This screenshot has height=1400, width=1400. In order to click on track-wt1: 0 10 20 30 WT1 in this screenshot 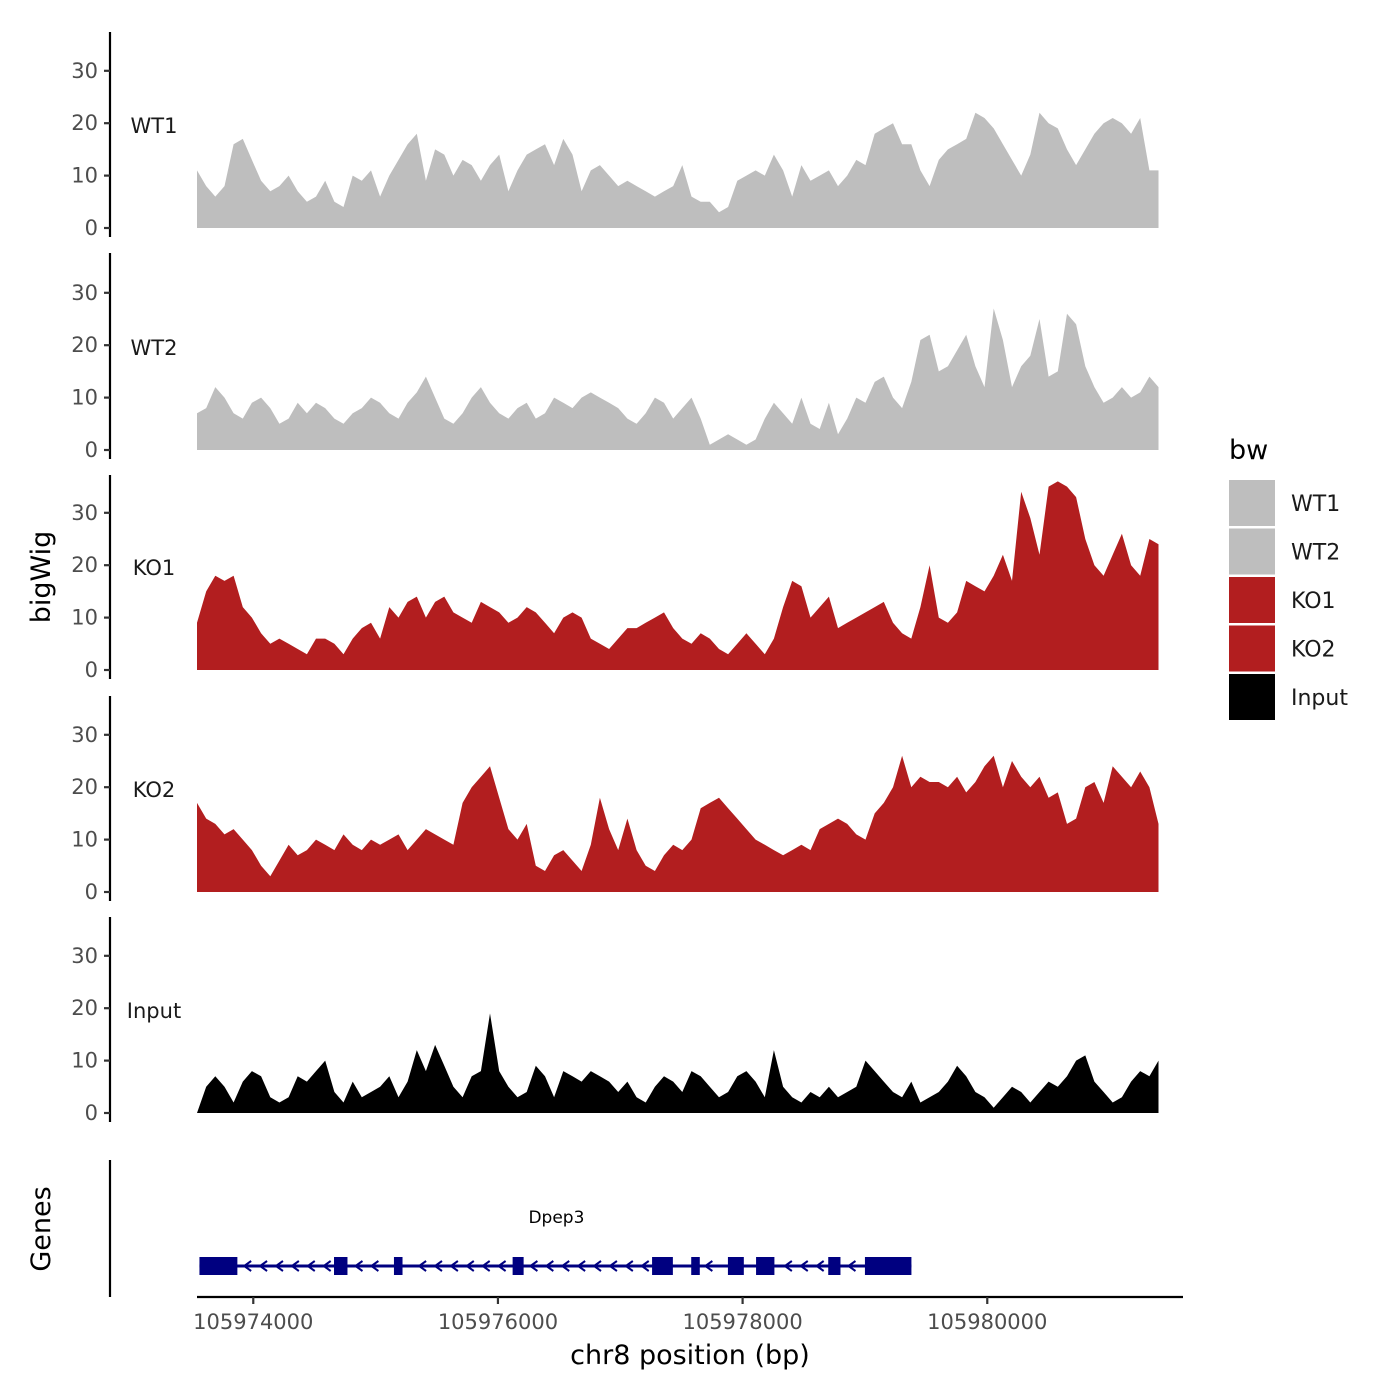, I will do `click(615, 136)`.